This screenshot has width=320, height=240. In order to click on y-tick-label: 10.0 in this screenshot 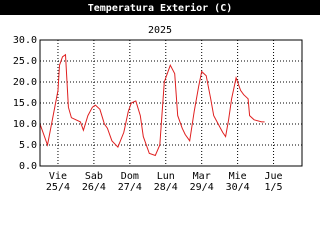, I will do `click(25, 124)`.